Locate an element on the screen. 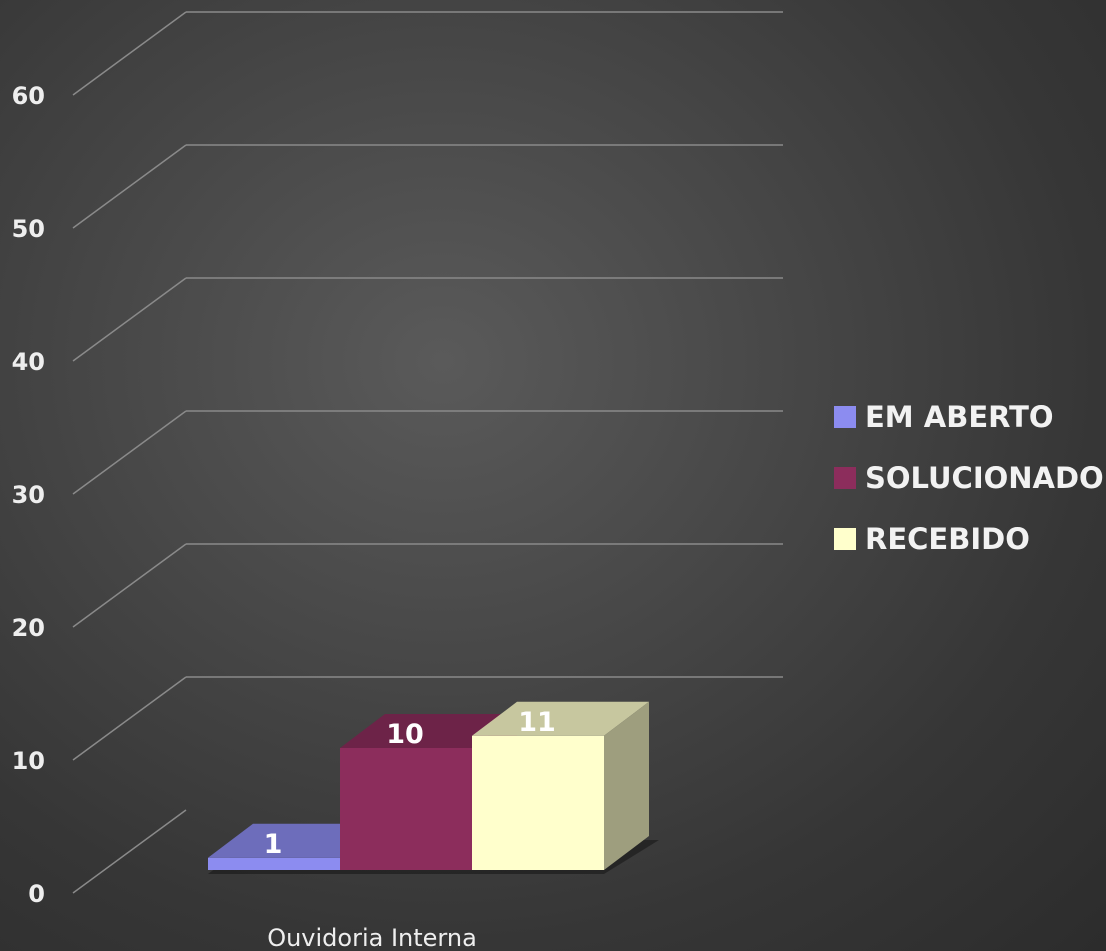  y-tick-label-0: 0 is located at coordinates (36, 894).